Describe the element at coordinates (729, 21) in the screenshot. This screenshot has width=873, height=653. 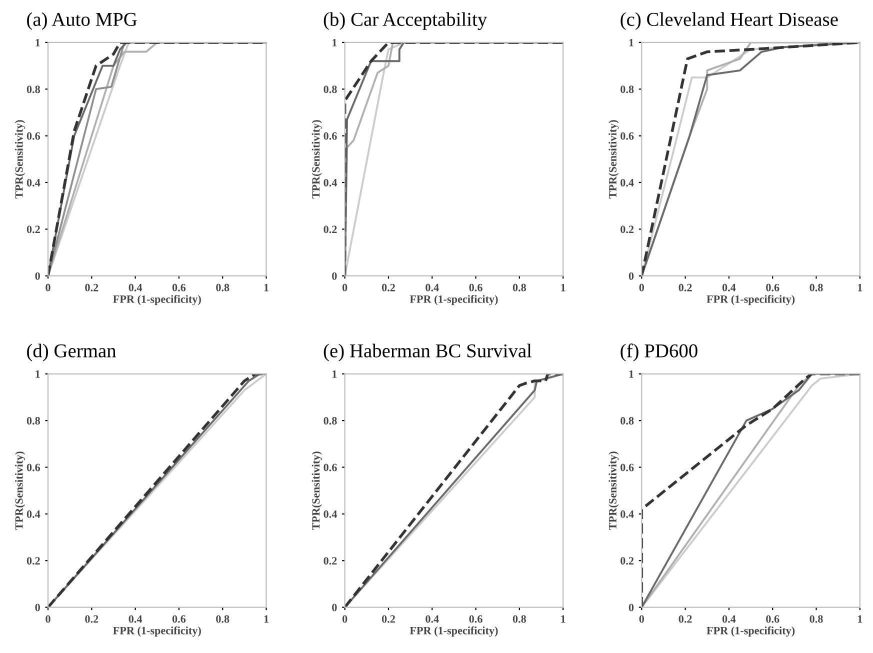
I see `chart-title: (c) Cleveland Heart Disease` at that location.